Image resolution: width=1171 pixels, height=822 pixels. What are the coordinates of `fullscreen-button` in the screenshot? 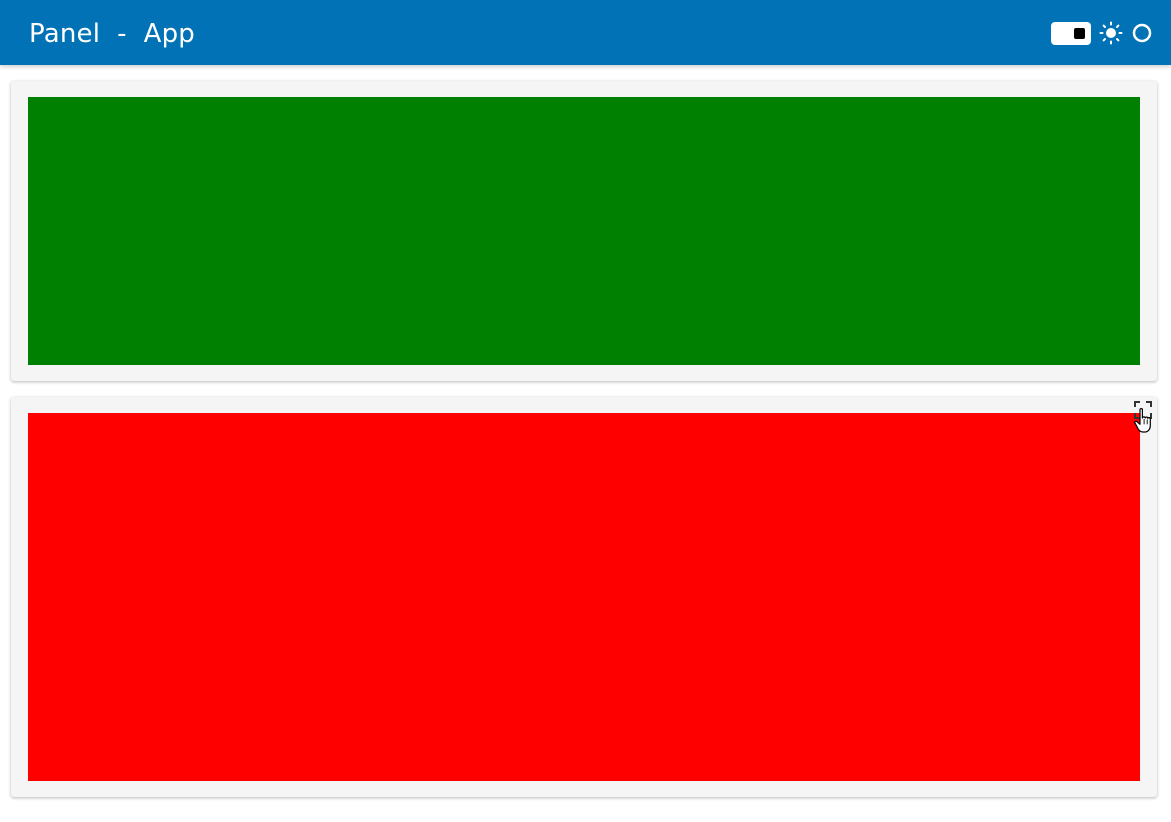 It's located at (1143, 410).